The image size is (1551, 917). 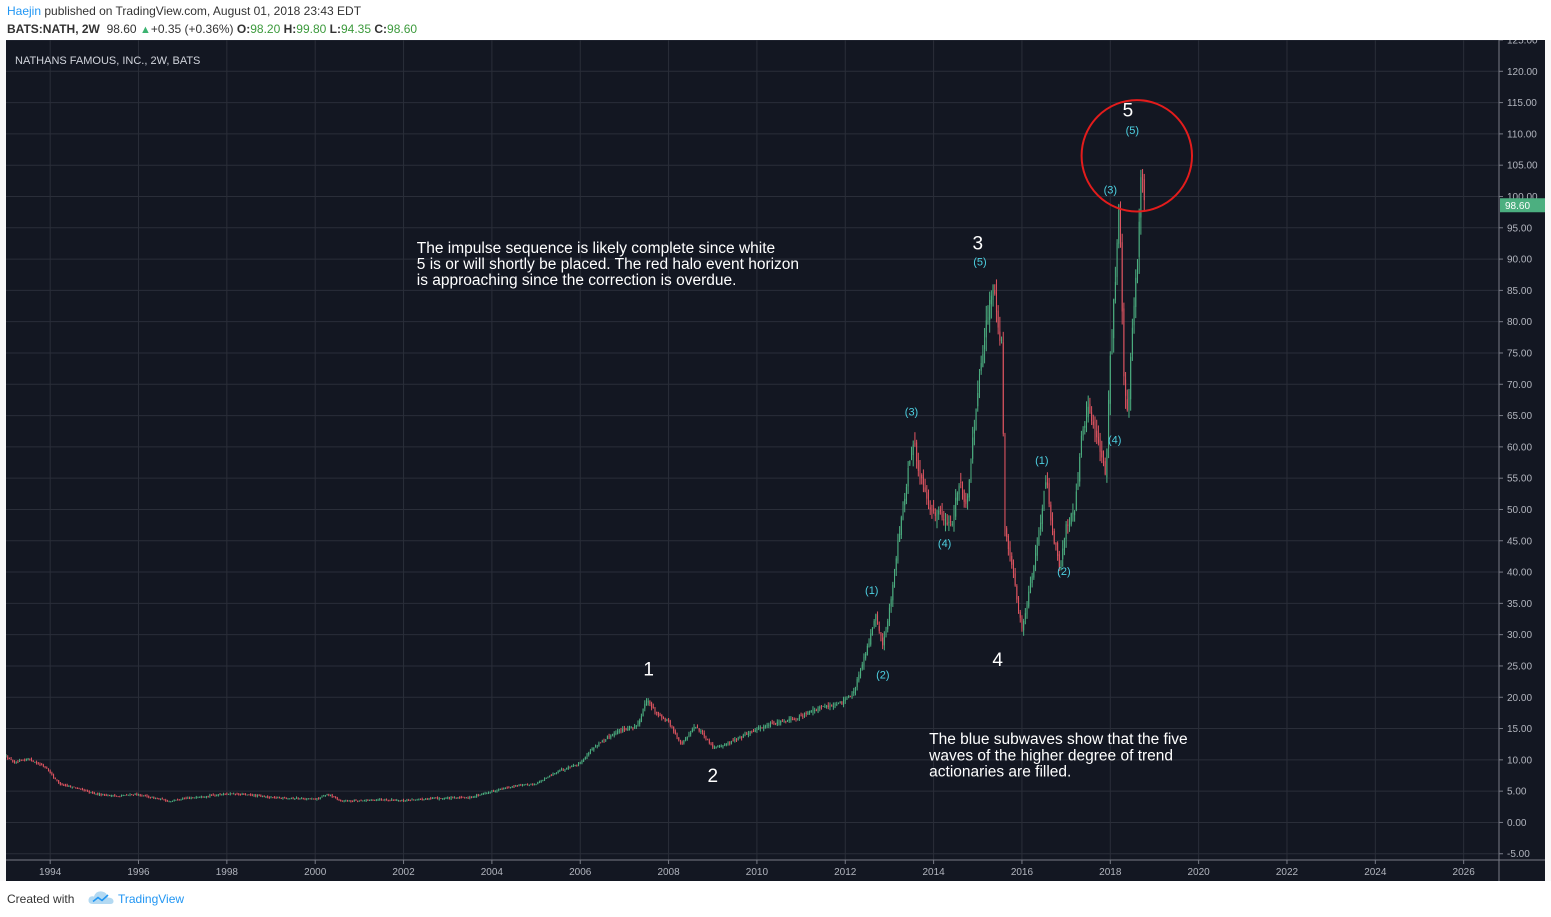 What do you see at coordinates (101, 898) in the screenshot?
I see `tradingview-cloud-icon` at bounding box center [101, 898].